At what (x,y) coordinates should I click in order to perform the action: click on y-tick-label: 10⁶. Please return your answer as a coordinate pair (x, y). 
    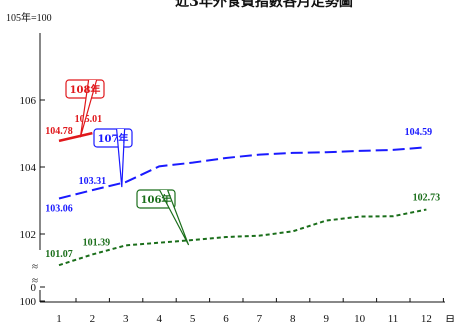
    Looking at the image, I should click on (28, 101).